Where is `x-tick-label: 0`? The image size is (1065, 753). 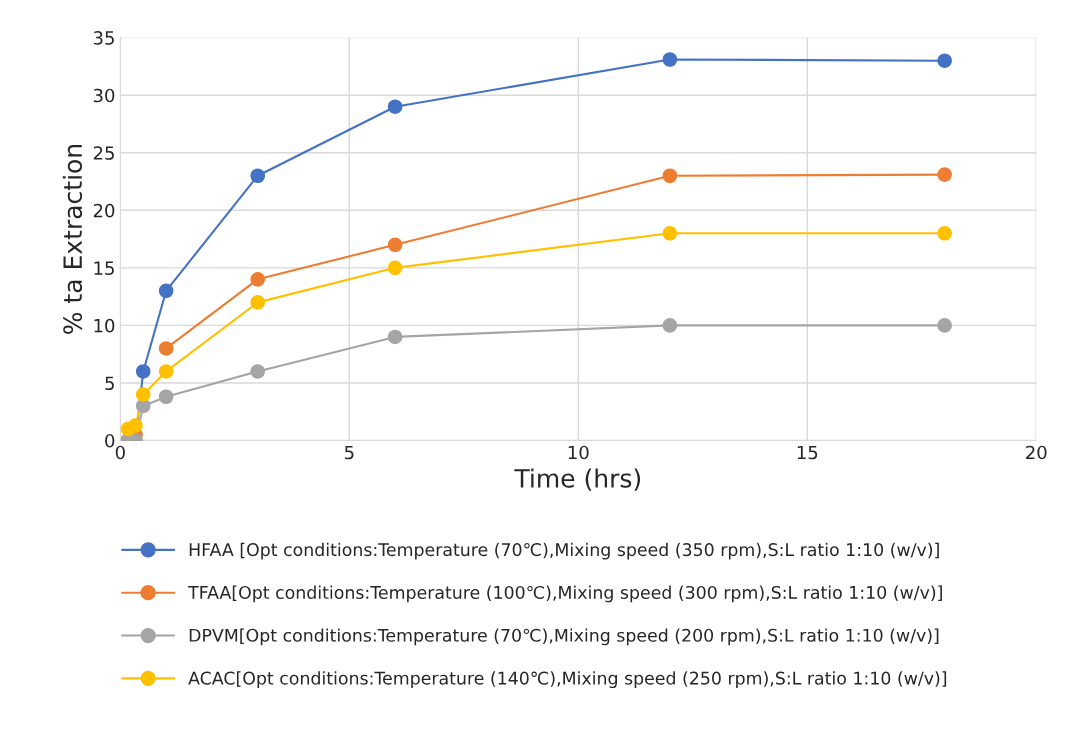
x-tick-label: 0 is located at coordinates (120, 452).